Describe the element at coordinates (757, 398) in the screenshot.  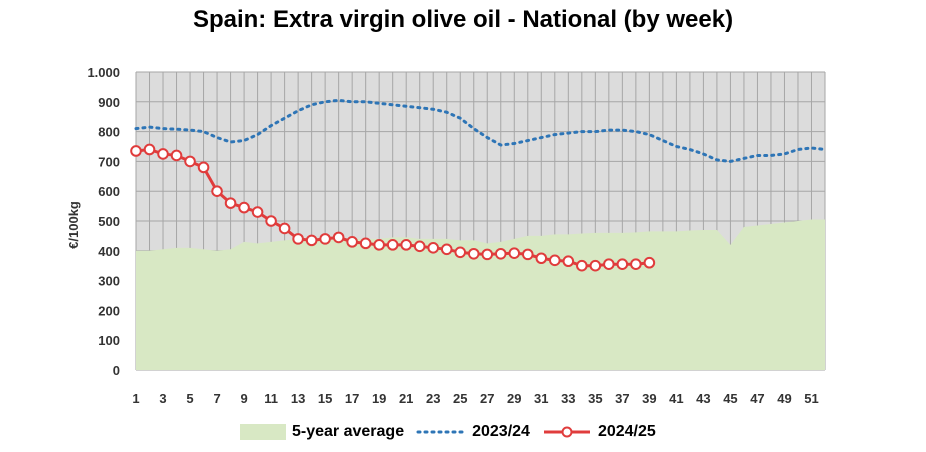
I see `x-tick-label: 47` at that location.